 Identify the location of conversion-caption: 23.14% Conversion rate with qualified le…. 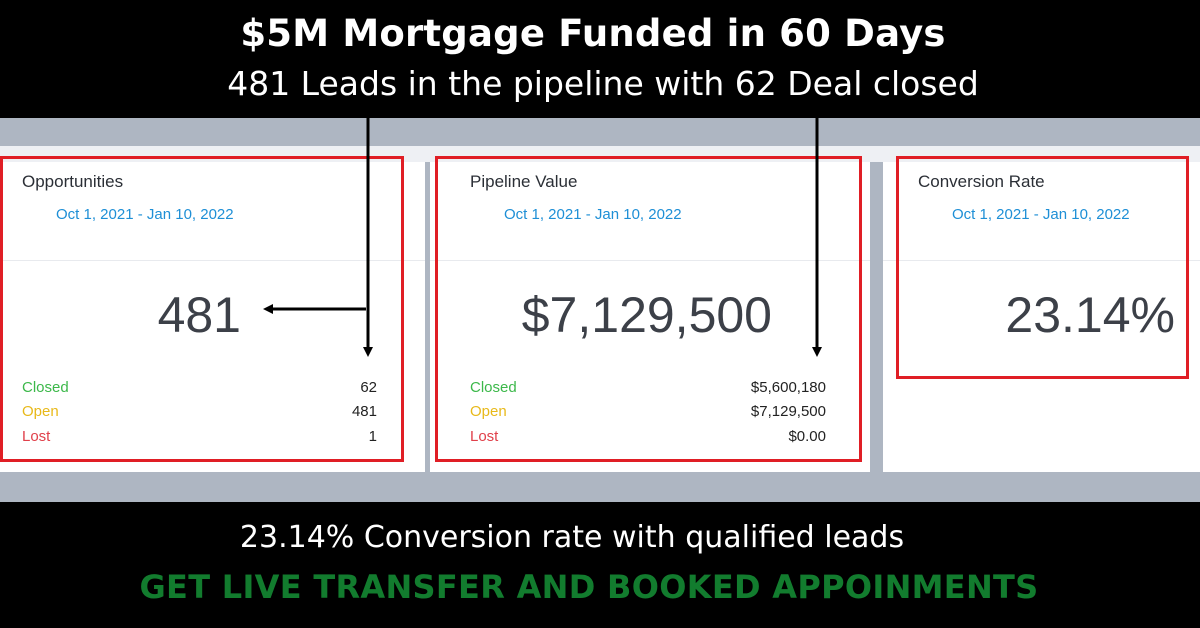
(572, 537).